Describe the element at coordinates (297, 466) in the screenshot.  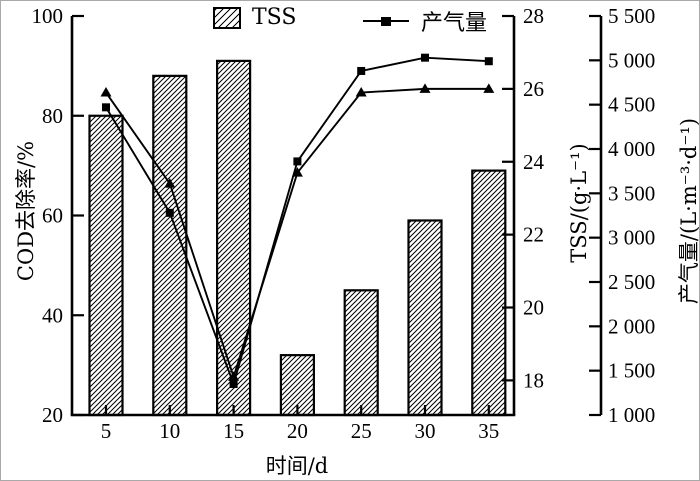
I see `x-axis-title: 时间/d` at that location.